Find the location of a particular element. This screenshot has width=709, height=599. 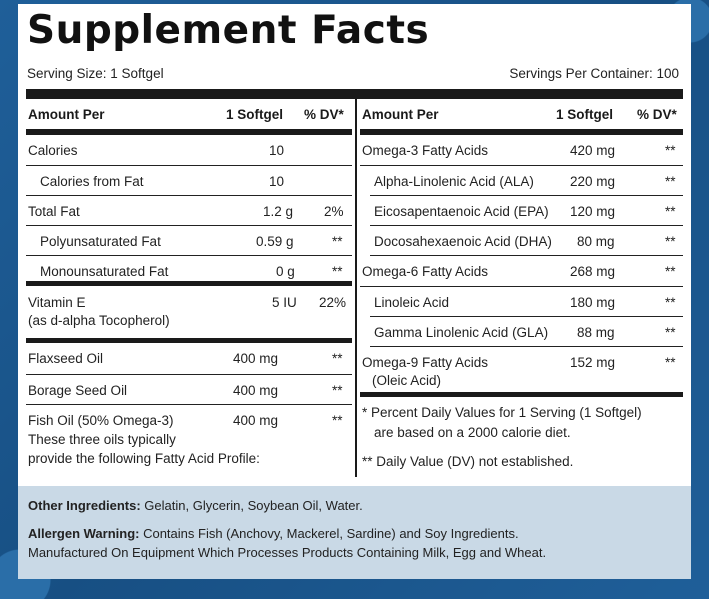

fatty-acid-row-omega-6: Omega-6 Fatty Acids 268 mg ** is located at coordinates (521, 271).